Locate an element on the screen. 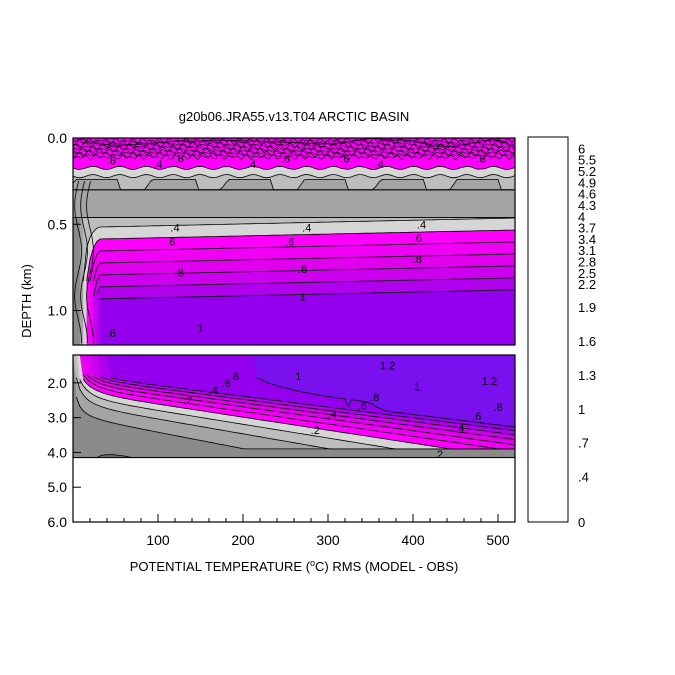  lower-contour-0.4 is located at coordinates (297, 414).